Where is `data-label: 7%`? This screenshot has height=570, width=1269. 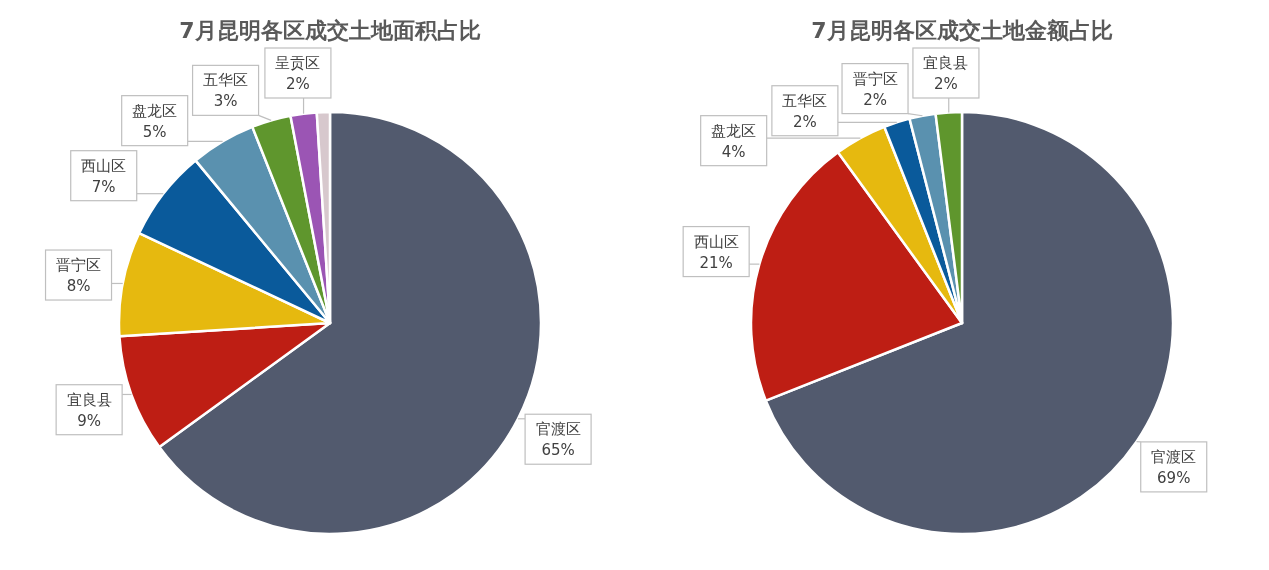
data-label: 7% is located at coordinates (103, 186).